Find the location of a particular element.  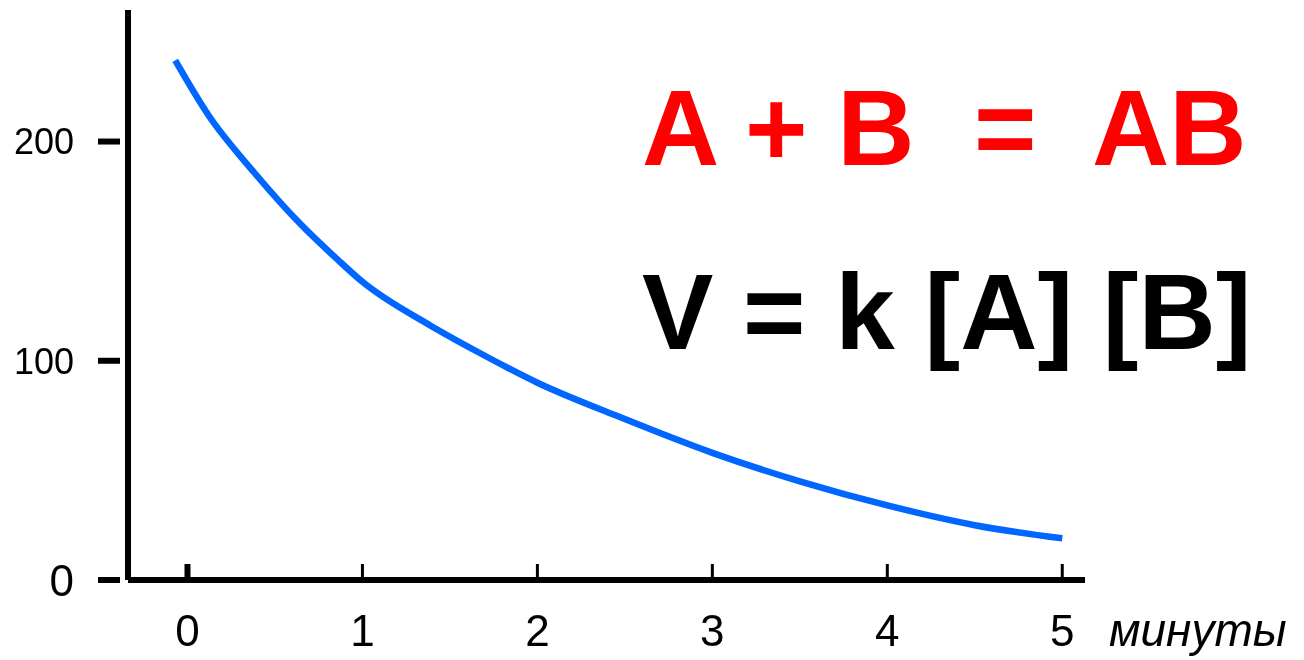

y-tick-label: 0 is located at coordinates (61, 580).